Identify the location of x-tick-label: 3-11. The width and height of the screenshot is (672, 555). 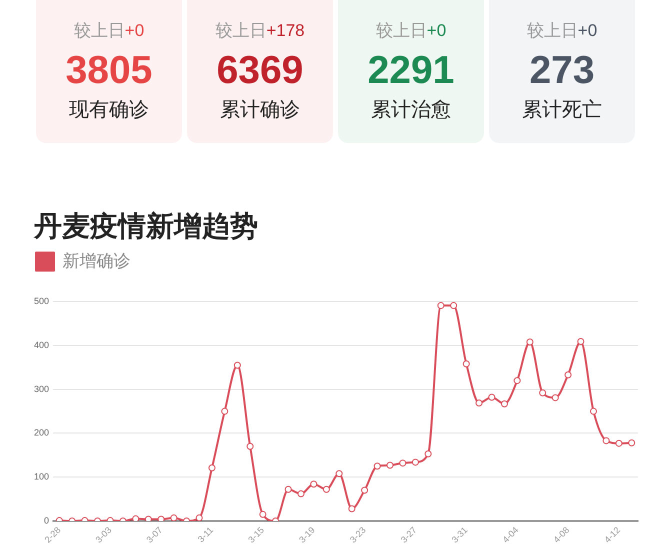
(206, 534).